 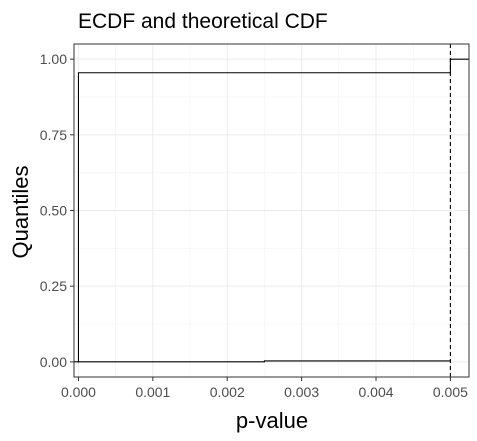 I want to click on y-tick-label: 0.25, so click(x=53, y=286).